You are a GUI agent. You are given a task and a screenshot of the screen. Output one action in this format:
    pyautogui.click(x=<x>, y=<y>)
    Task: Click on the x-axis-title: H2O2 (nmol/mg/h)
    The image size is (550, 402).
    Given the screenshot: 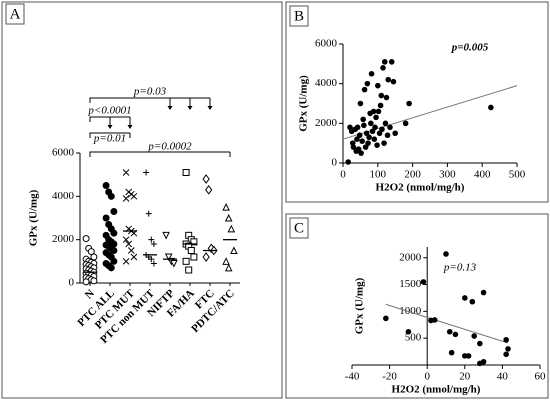 What is the action you would take?
    pyautogui.click(x=436, y=390)
    